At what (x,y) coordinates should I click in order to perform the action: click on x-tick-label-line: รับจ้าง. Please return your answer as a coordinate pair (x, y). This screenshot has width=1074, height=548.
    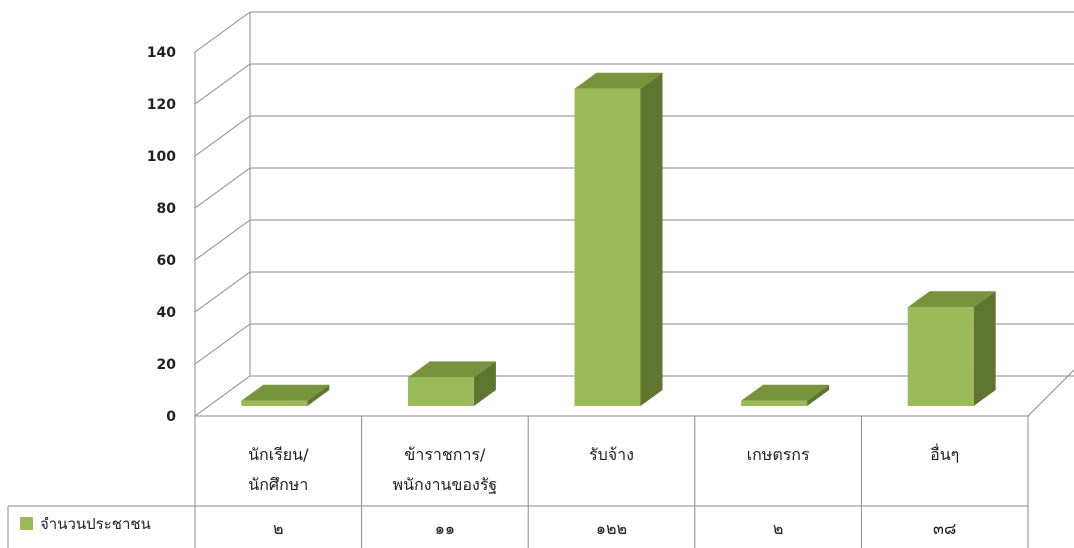
    Looking at the image, I should click on (611, 454).